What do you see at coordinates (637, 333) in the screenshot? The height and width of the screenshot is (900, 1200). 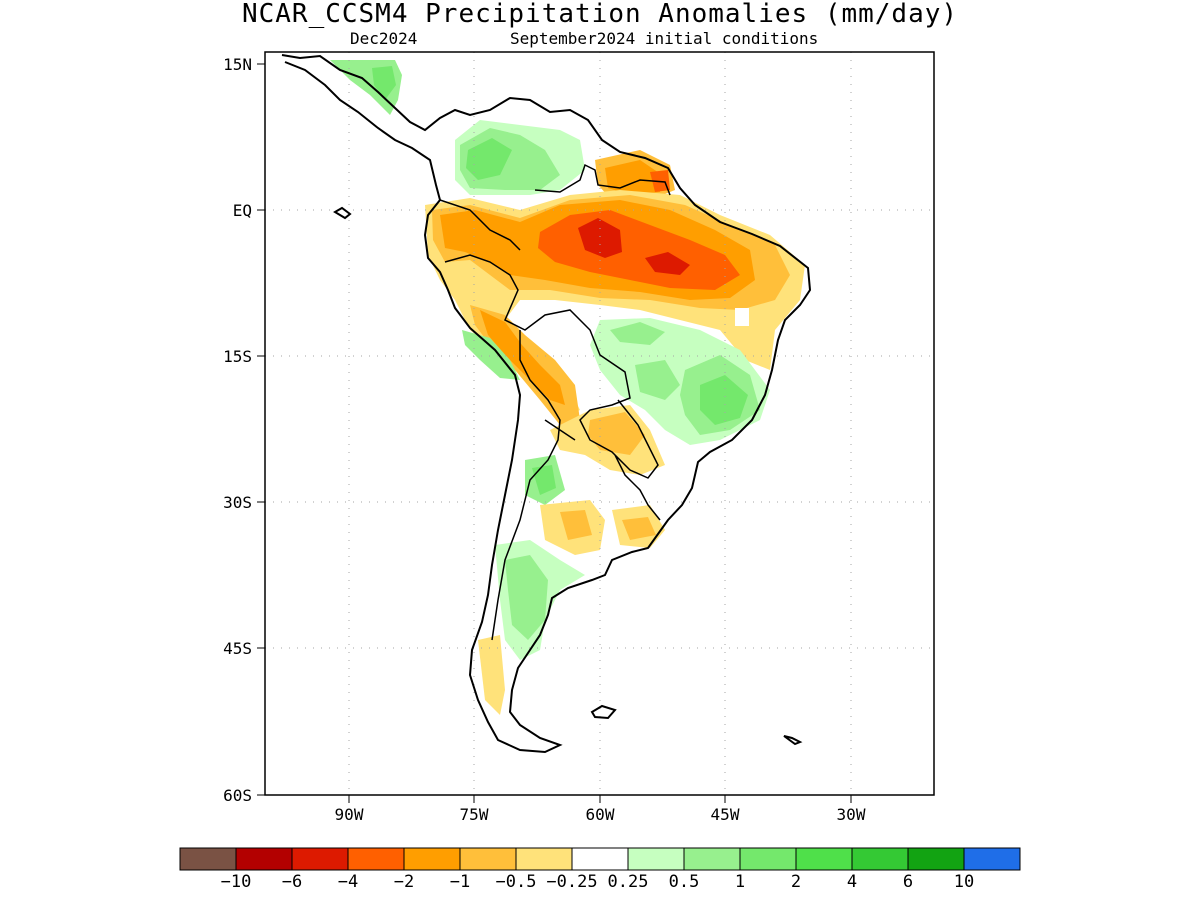 I see `brazil-wet-west` at bounding box center [637, 333].